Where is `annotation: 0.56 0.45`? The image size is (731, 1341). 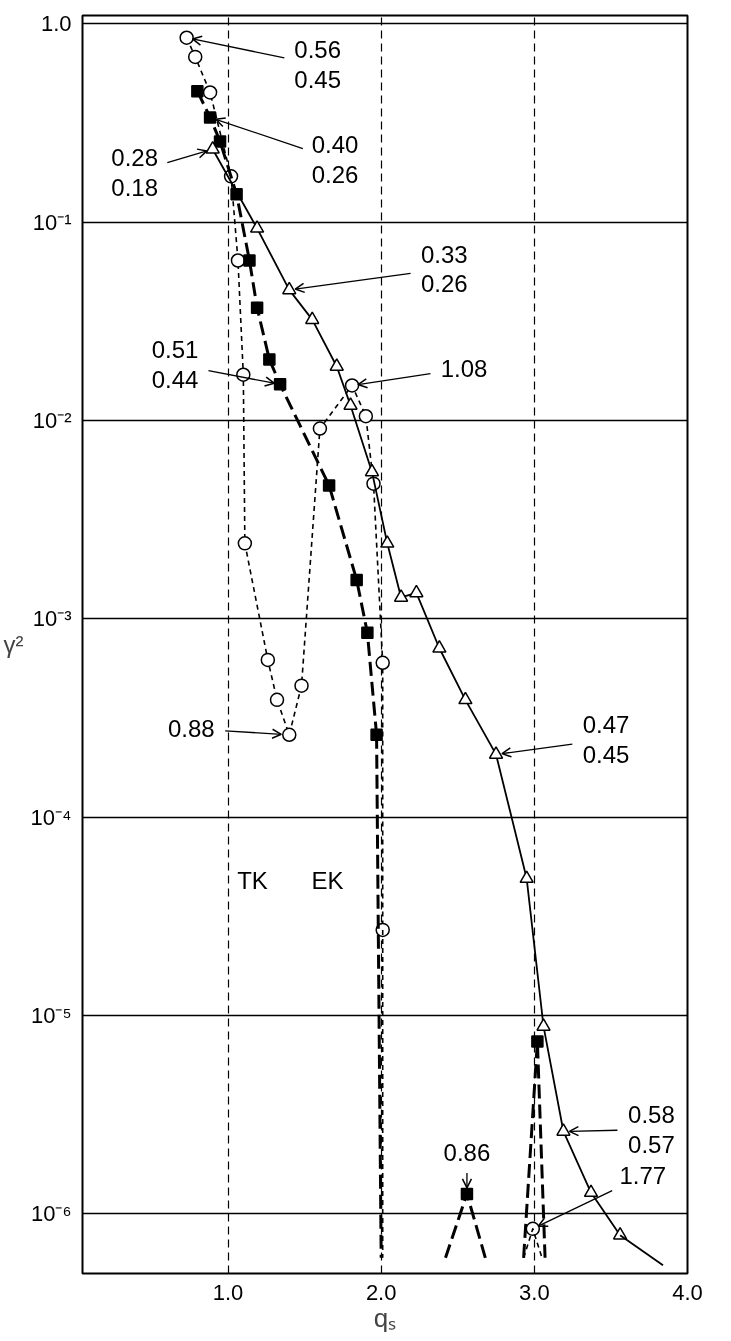 annotation: 0.56 0.45 is located at coordinates (318, 65).